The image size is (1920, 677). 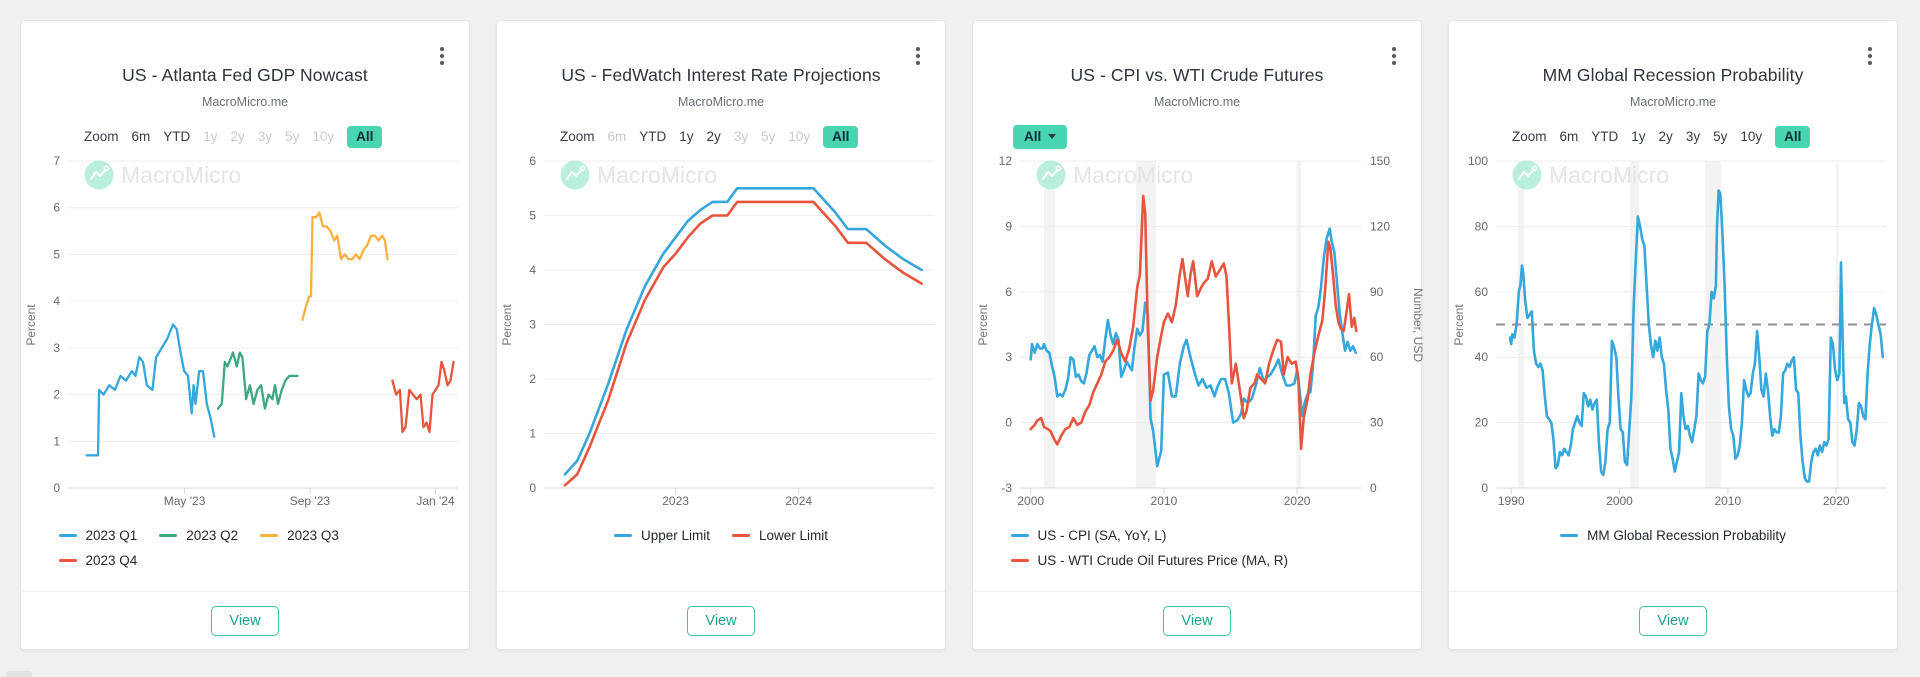 I want to click on y2-axis-title: Number, USD, so click(x=1417, y=325).